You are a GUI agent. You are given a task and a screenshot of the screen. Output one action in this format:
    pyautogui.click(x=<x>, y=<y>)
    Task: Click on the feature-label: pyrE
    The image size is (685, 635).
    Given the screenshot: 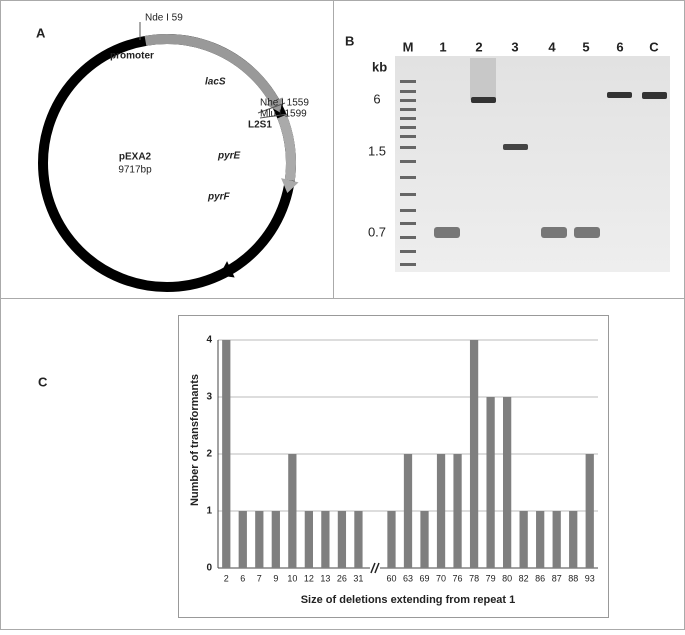 What is the action you would take?
    pyautogui.click(x=229, y=156)
    